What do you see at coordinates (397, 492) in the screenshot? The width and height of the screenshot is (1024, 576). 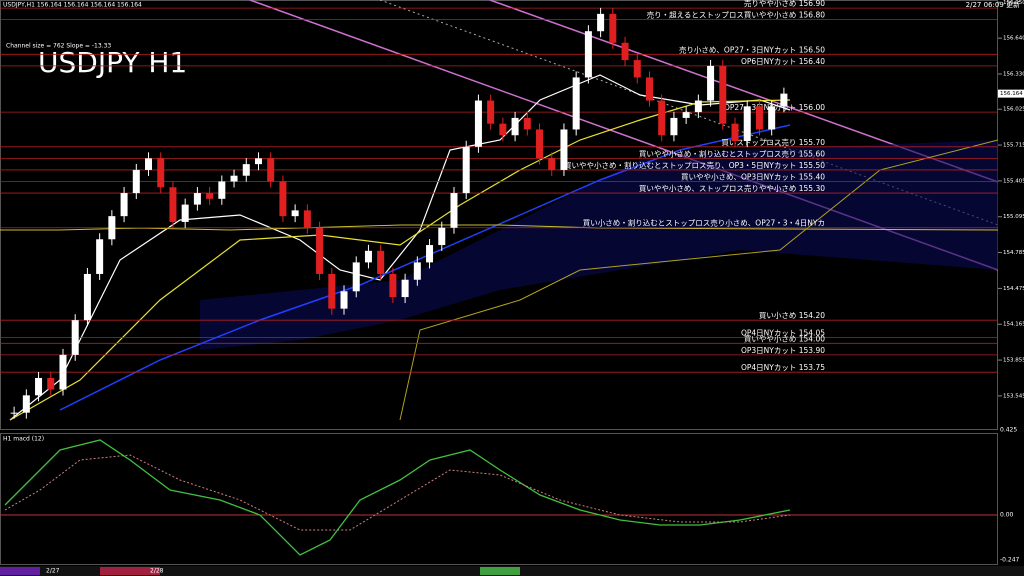 I see `macd-signal` at bounding box center [397, 492].